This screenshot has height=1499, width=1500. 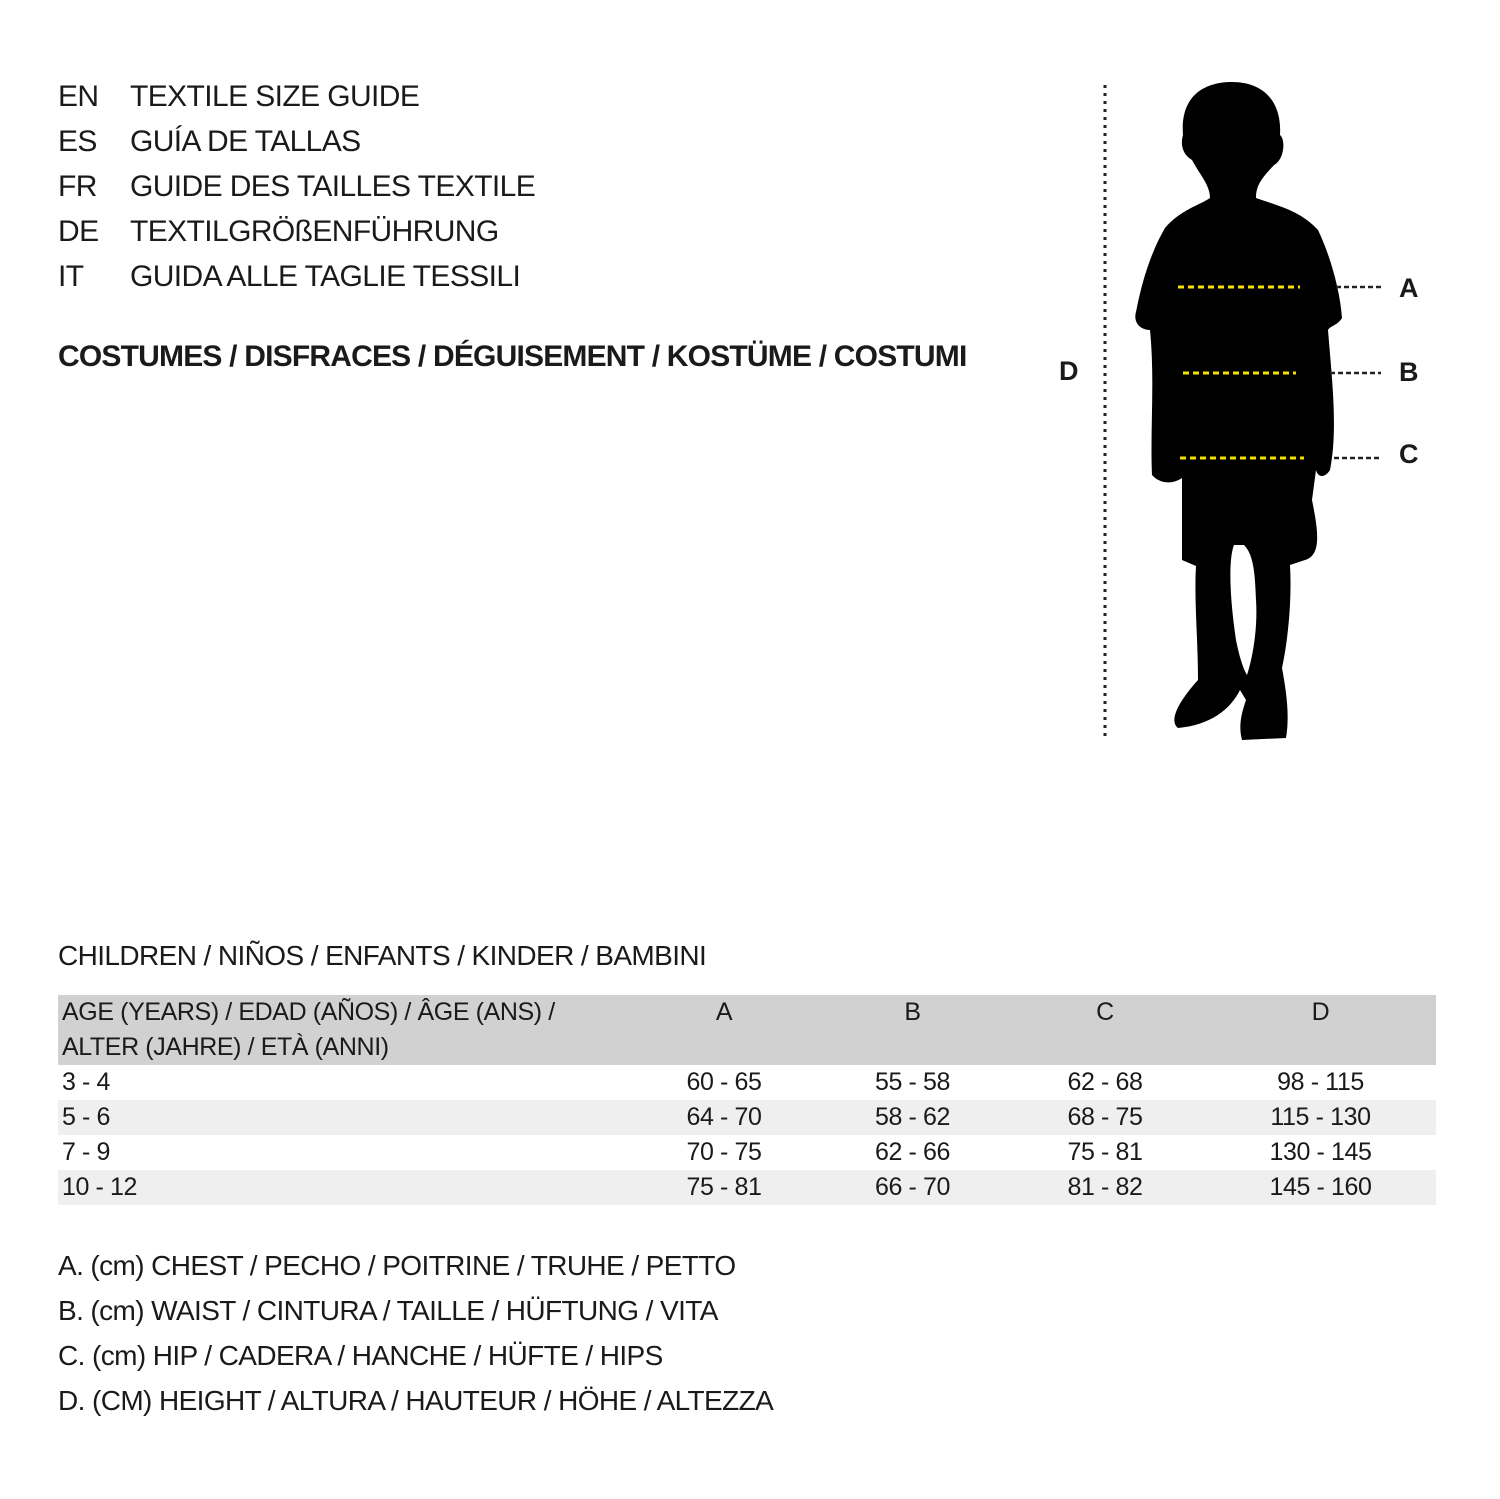 What do you see at coordinates (78, 231) in the screenshot?
I see `lang-code: DE` at bounding box center [78, 231].